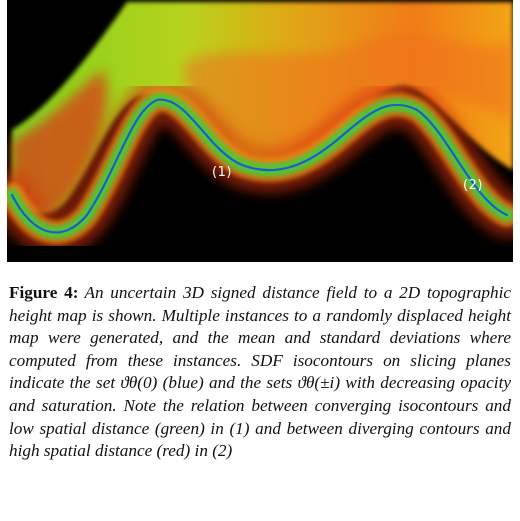 Image resolution: width=520 pixels, height=521 pixels. Describe the element at coordinates (222, 172) in the screenshot. I see `marker-label-1: (1)` at that location.